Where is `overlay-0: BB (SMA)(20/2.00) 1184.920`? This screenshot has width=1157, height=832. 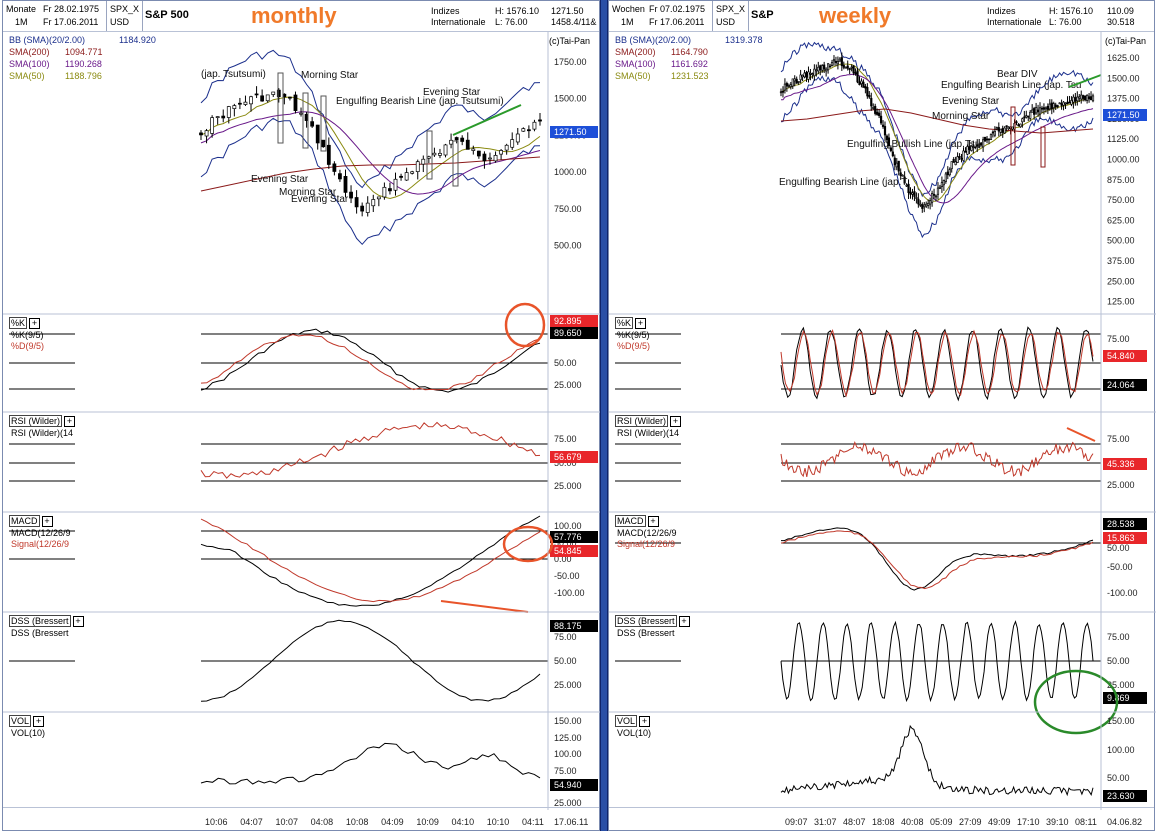
overlay-0: BB (SMA)(20/2.00) 1184.920 is located at coordinates (82, 40).